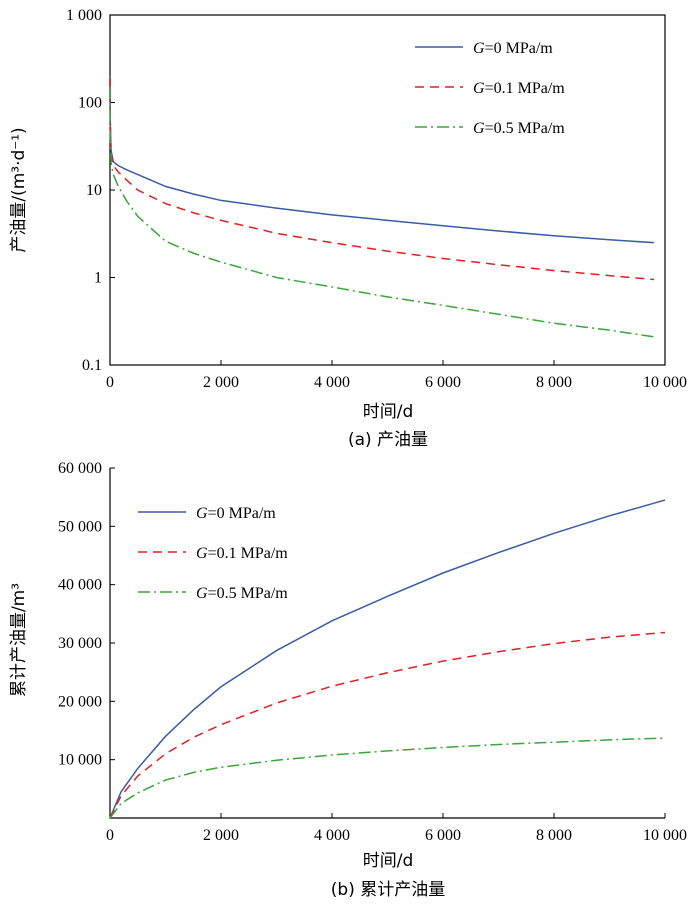 This screenshot has width=700, height=910. I want to click on b-legend-label-1: G=0.1 MPa/m, so click(242, 553).